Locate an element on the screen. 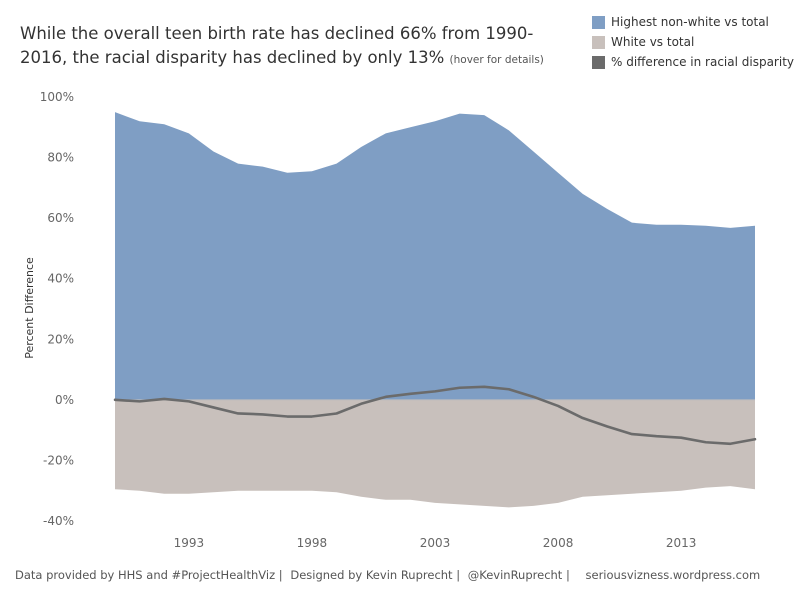 The image size is (799, 599). y-tick-label: 100% is located at coordinates (57, 97).